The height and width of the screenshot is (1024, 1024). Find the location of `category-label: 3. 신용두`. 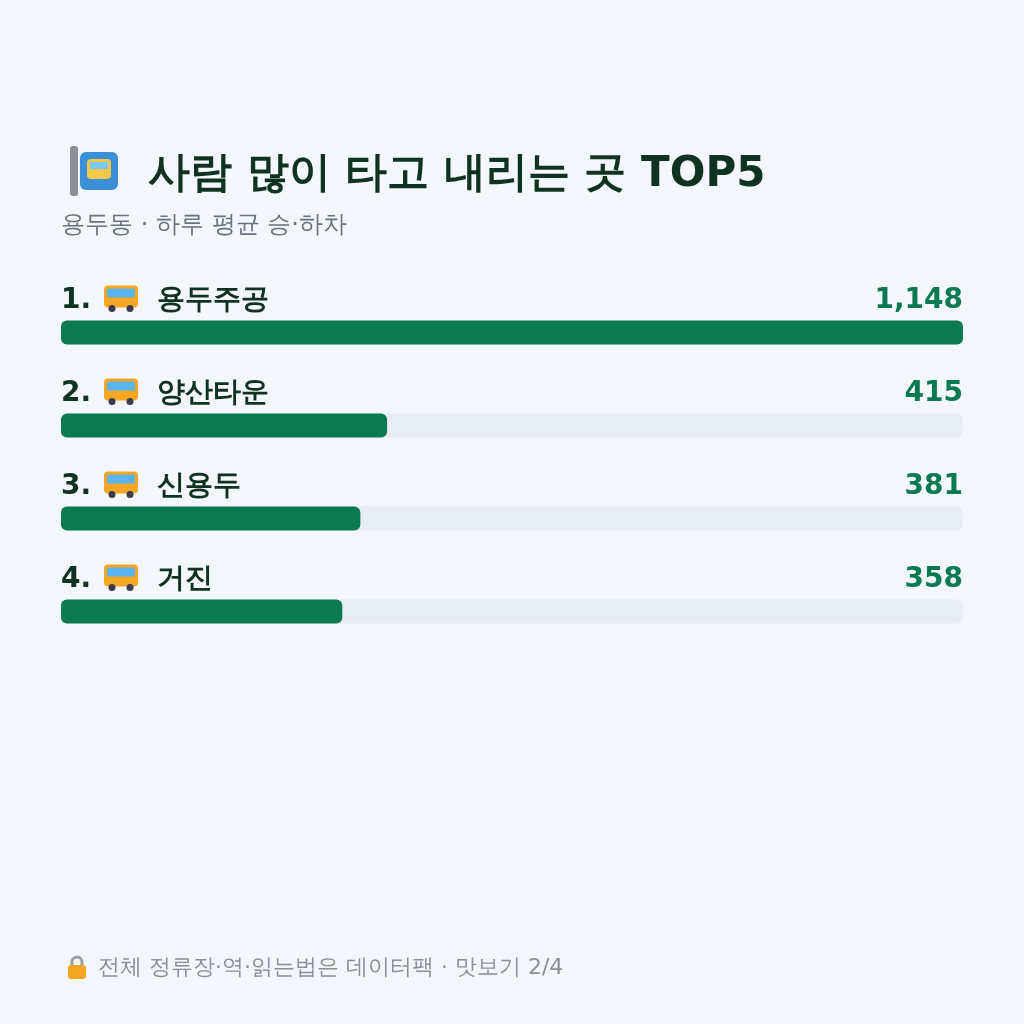

category-label: 3. 신용두 is located at coordinates (151, 484).